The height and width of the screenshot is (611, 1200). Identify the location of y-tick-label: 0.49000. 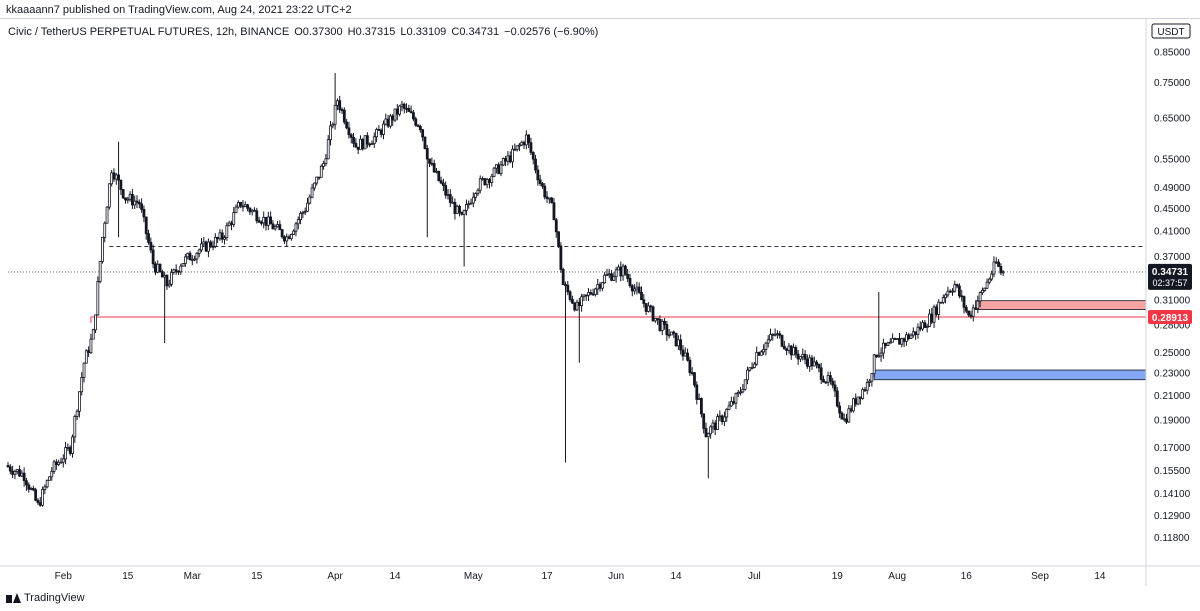
(1172, 188).